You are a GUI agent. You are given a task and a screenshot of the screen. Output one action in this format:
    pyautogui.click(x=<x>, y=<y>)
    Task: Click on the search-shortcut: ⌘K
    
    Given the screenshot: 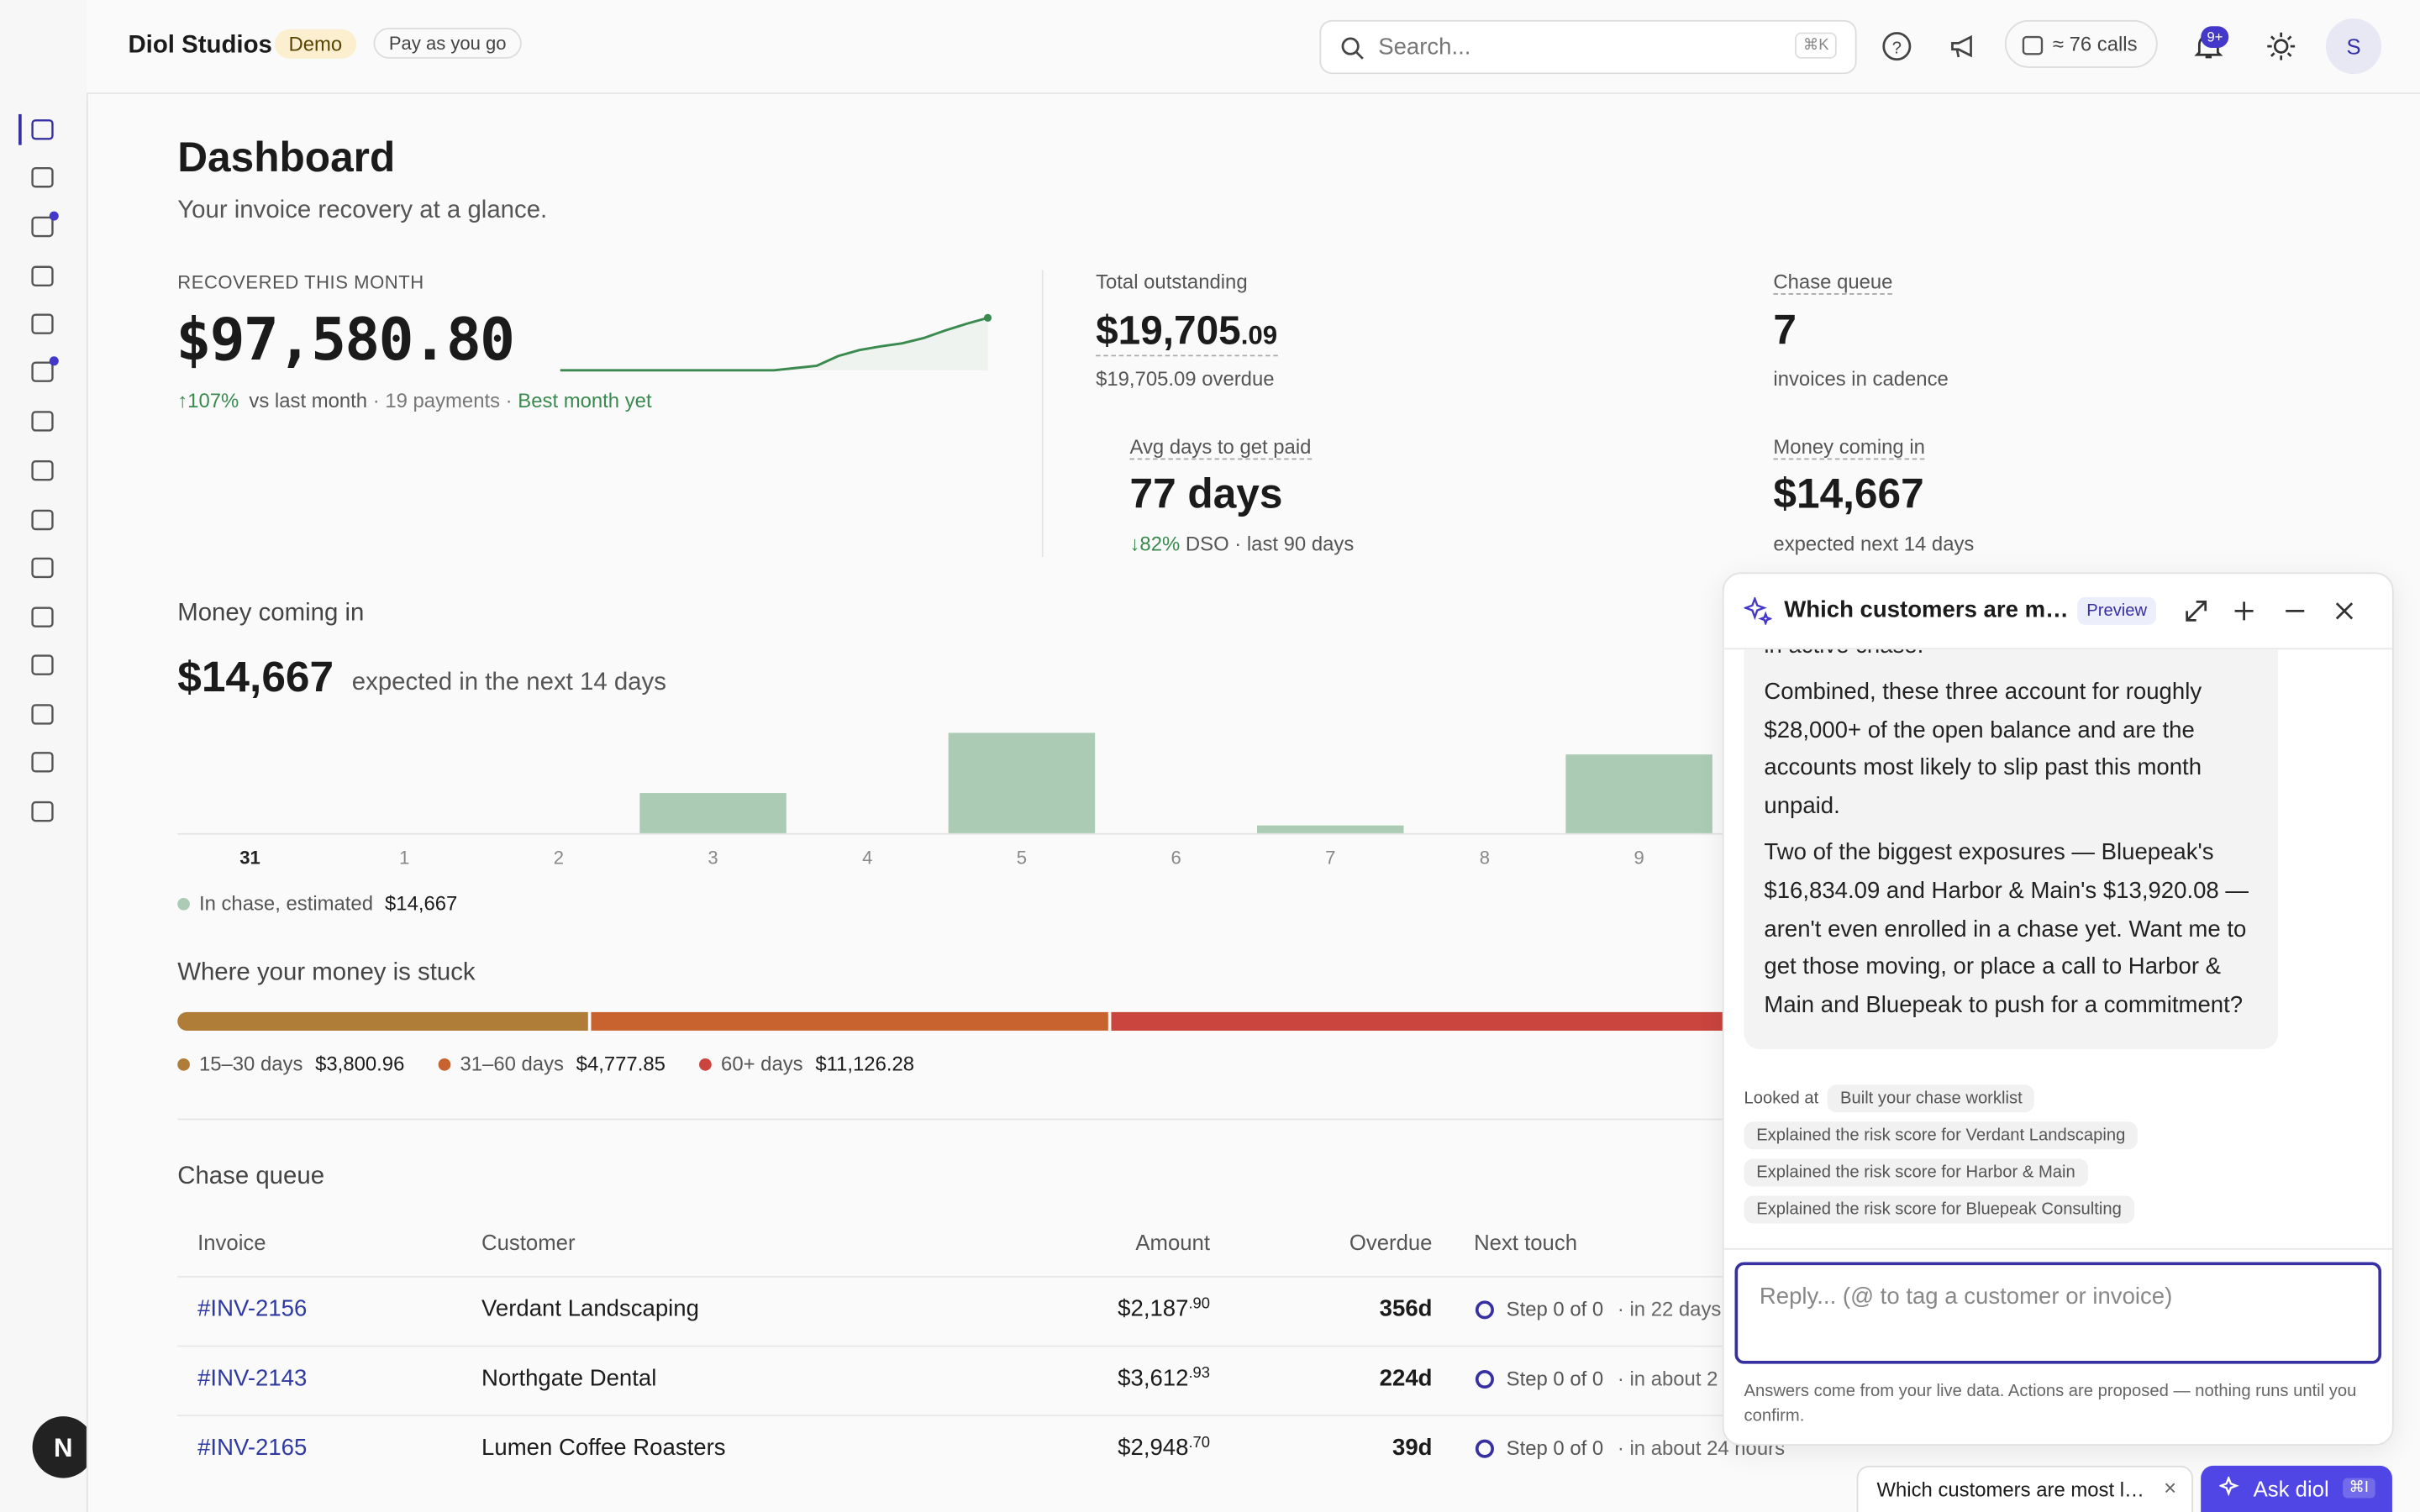 What is the action you would take?
    pyautogui.click(x=1816, y=45)
    